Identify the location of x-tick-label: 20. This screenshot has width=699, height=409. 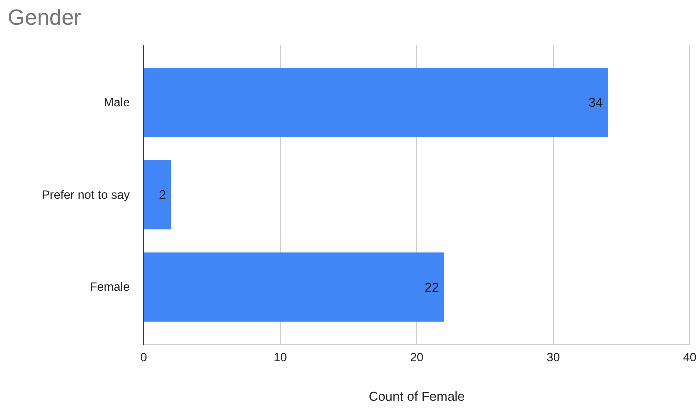
(417, 357).